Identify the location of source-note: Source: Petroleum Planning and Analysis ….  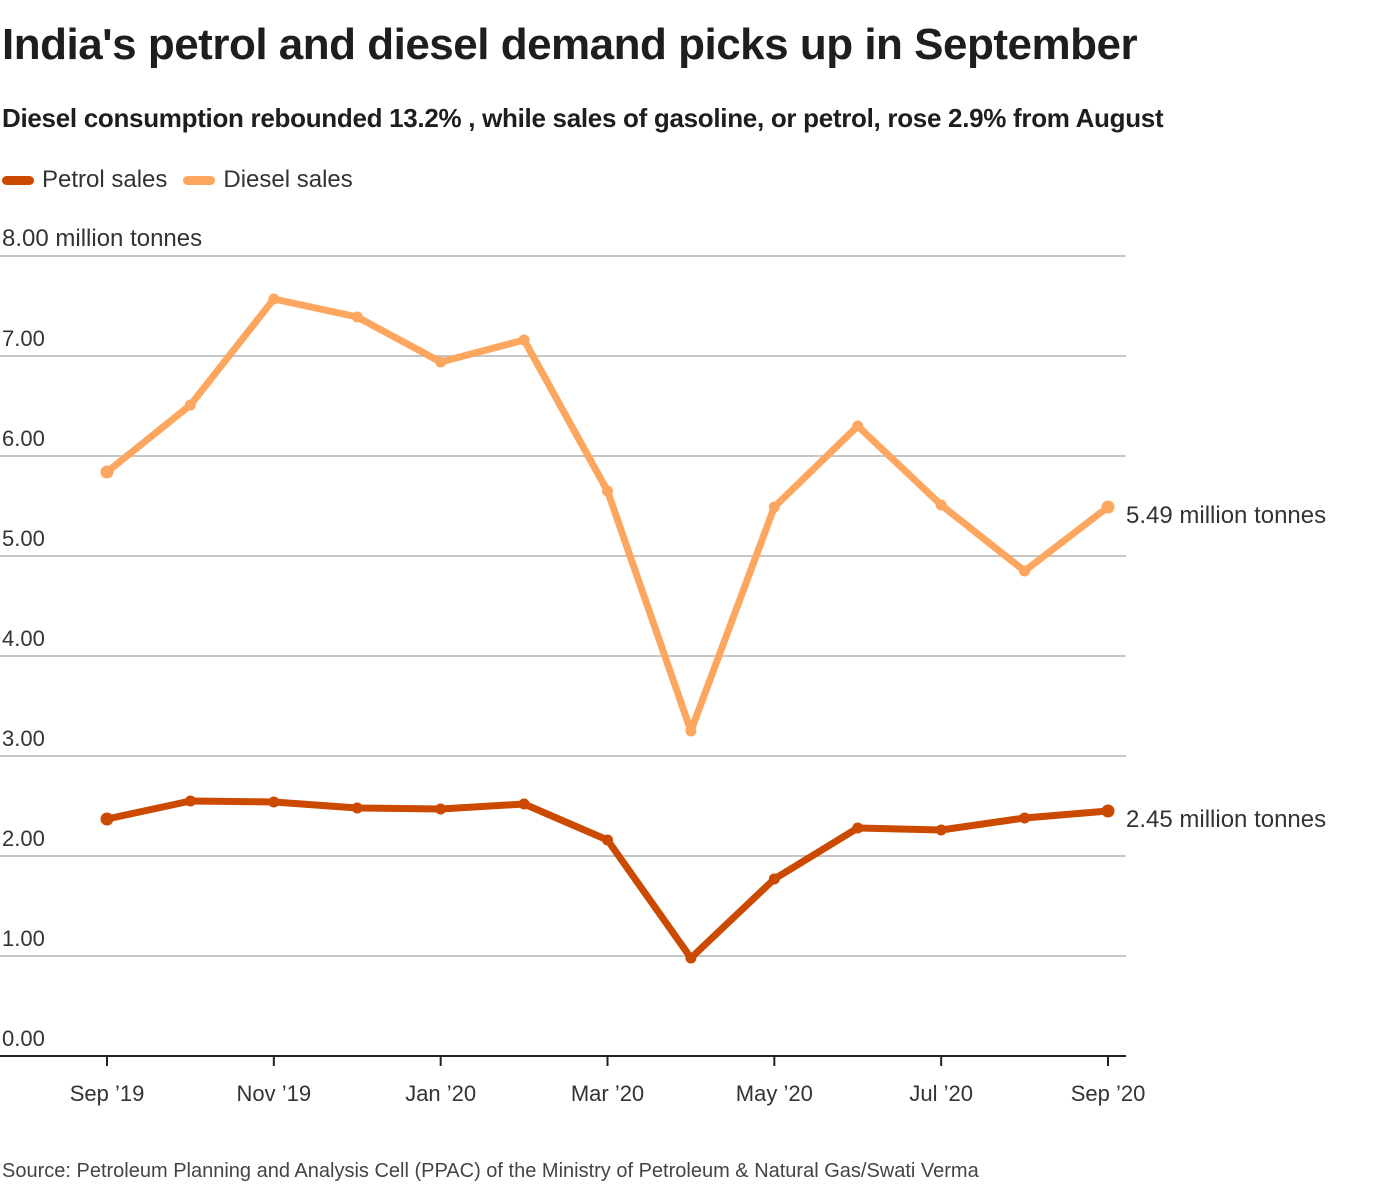
(490, 1171).